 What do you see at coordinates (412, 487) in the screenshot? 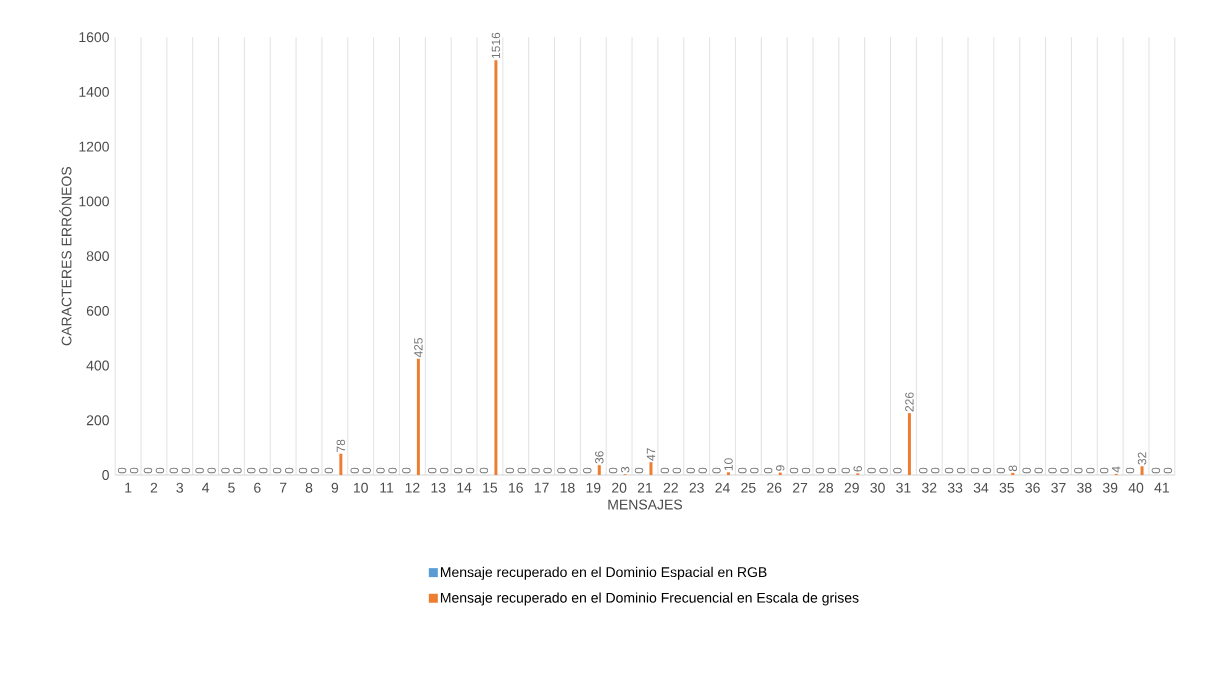
I see `x-tick-label: 12` at bounding box center [412, 487].